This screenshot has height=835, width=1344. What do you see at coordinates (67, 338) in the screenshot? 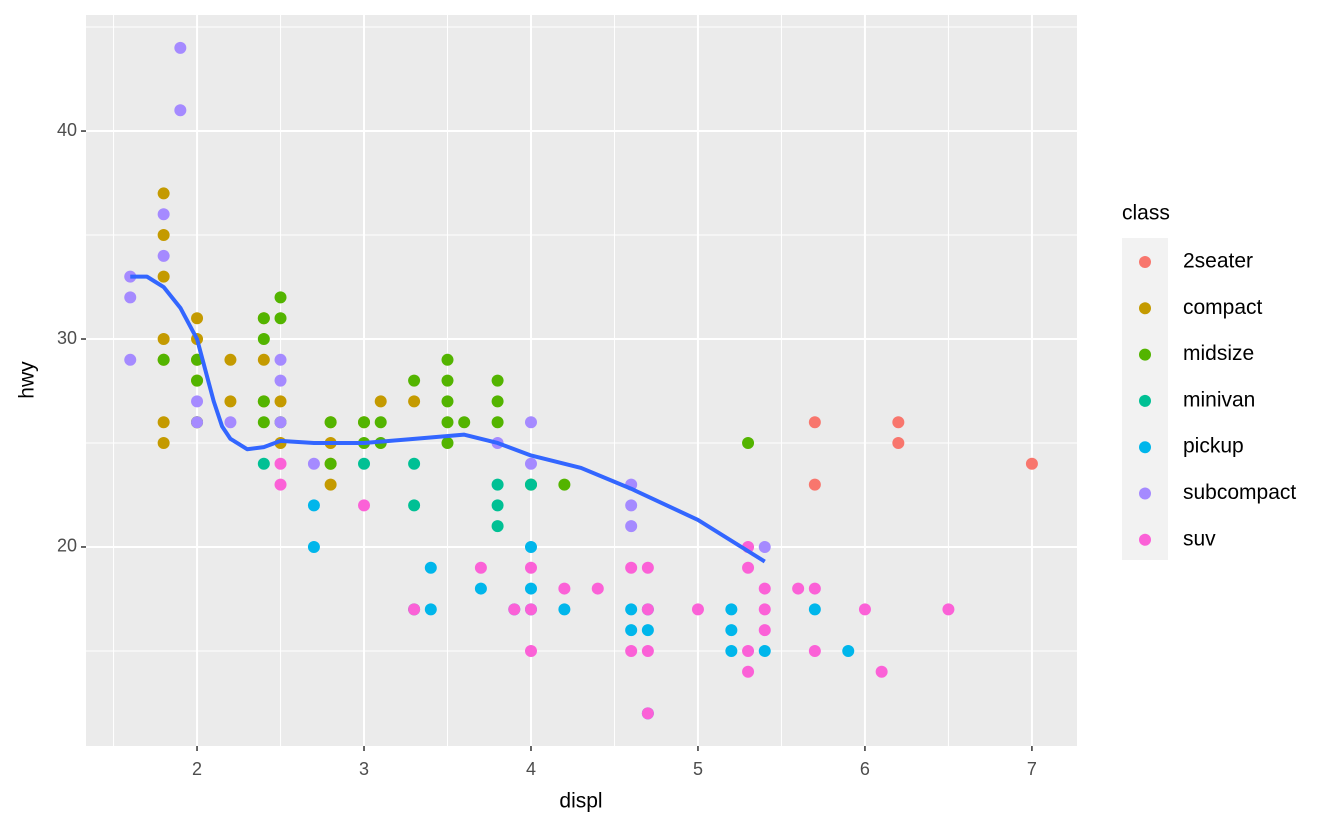
I see `y-tick-label: 30` at bounding box center [67, 338].